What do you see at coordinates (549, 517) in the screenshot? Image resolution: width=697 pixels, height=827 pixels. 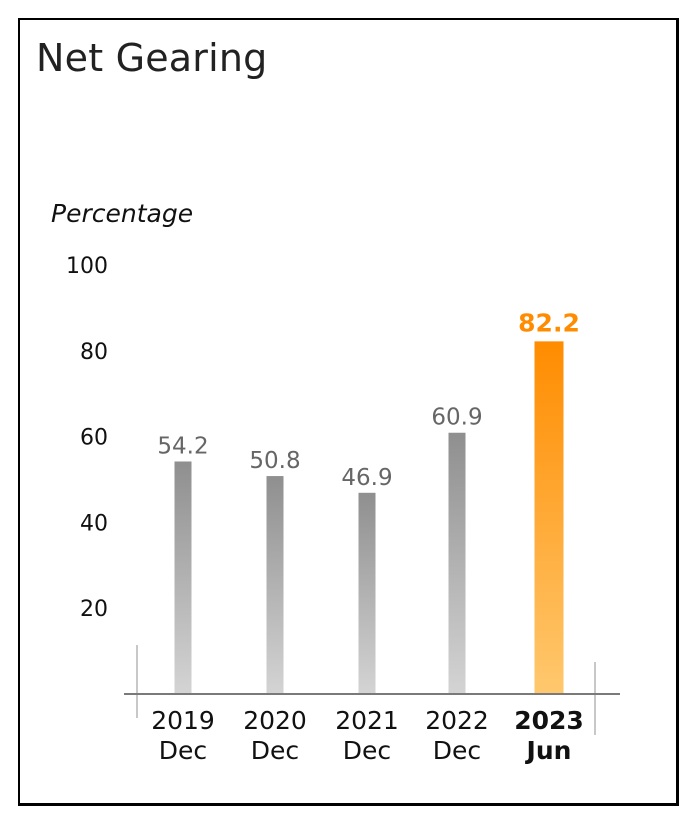 I see `bar-highlight` at bounding box center [549, 517].